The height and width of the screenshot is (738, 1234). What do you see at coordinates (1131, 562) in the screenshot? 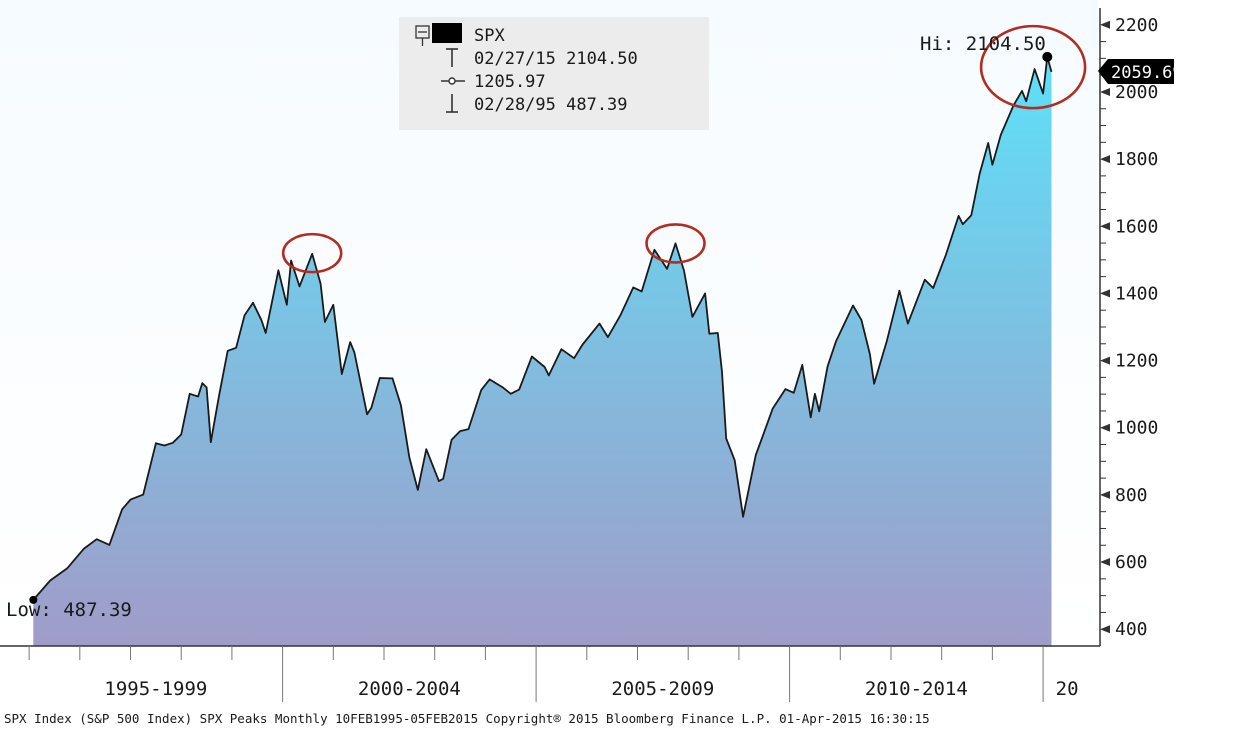
I see `y-tick-label: 600` at bounding box center [1131, 562].